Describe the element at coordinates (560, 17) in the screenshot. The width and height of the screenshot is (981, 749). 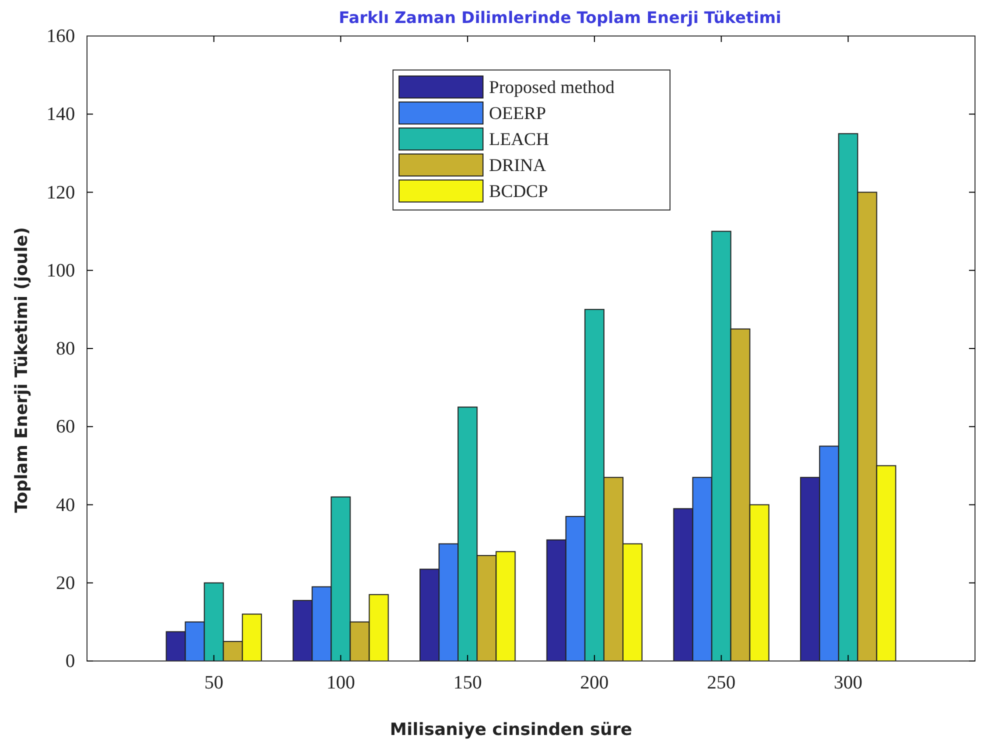
I see `chart-title: Farklı Zaman Dilimlerinde Toplam Enerji Tüketimi` at that location.